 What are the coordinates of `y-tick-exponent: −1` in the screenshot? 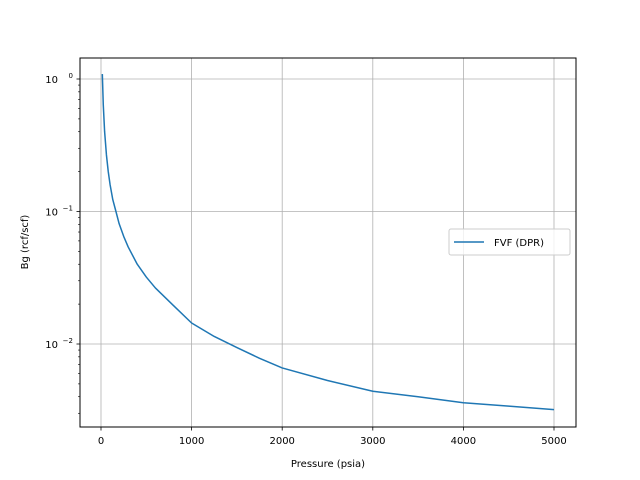 It's located at (68, 209).